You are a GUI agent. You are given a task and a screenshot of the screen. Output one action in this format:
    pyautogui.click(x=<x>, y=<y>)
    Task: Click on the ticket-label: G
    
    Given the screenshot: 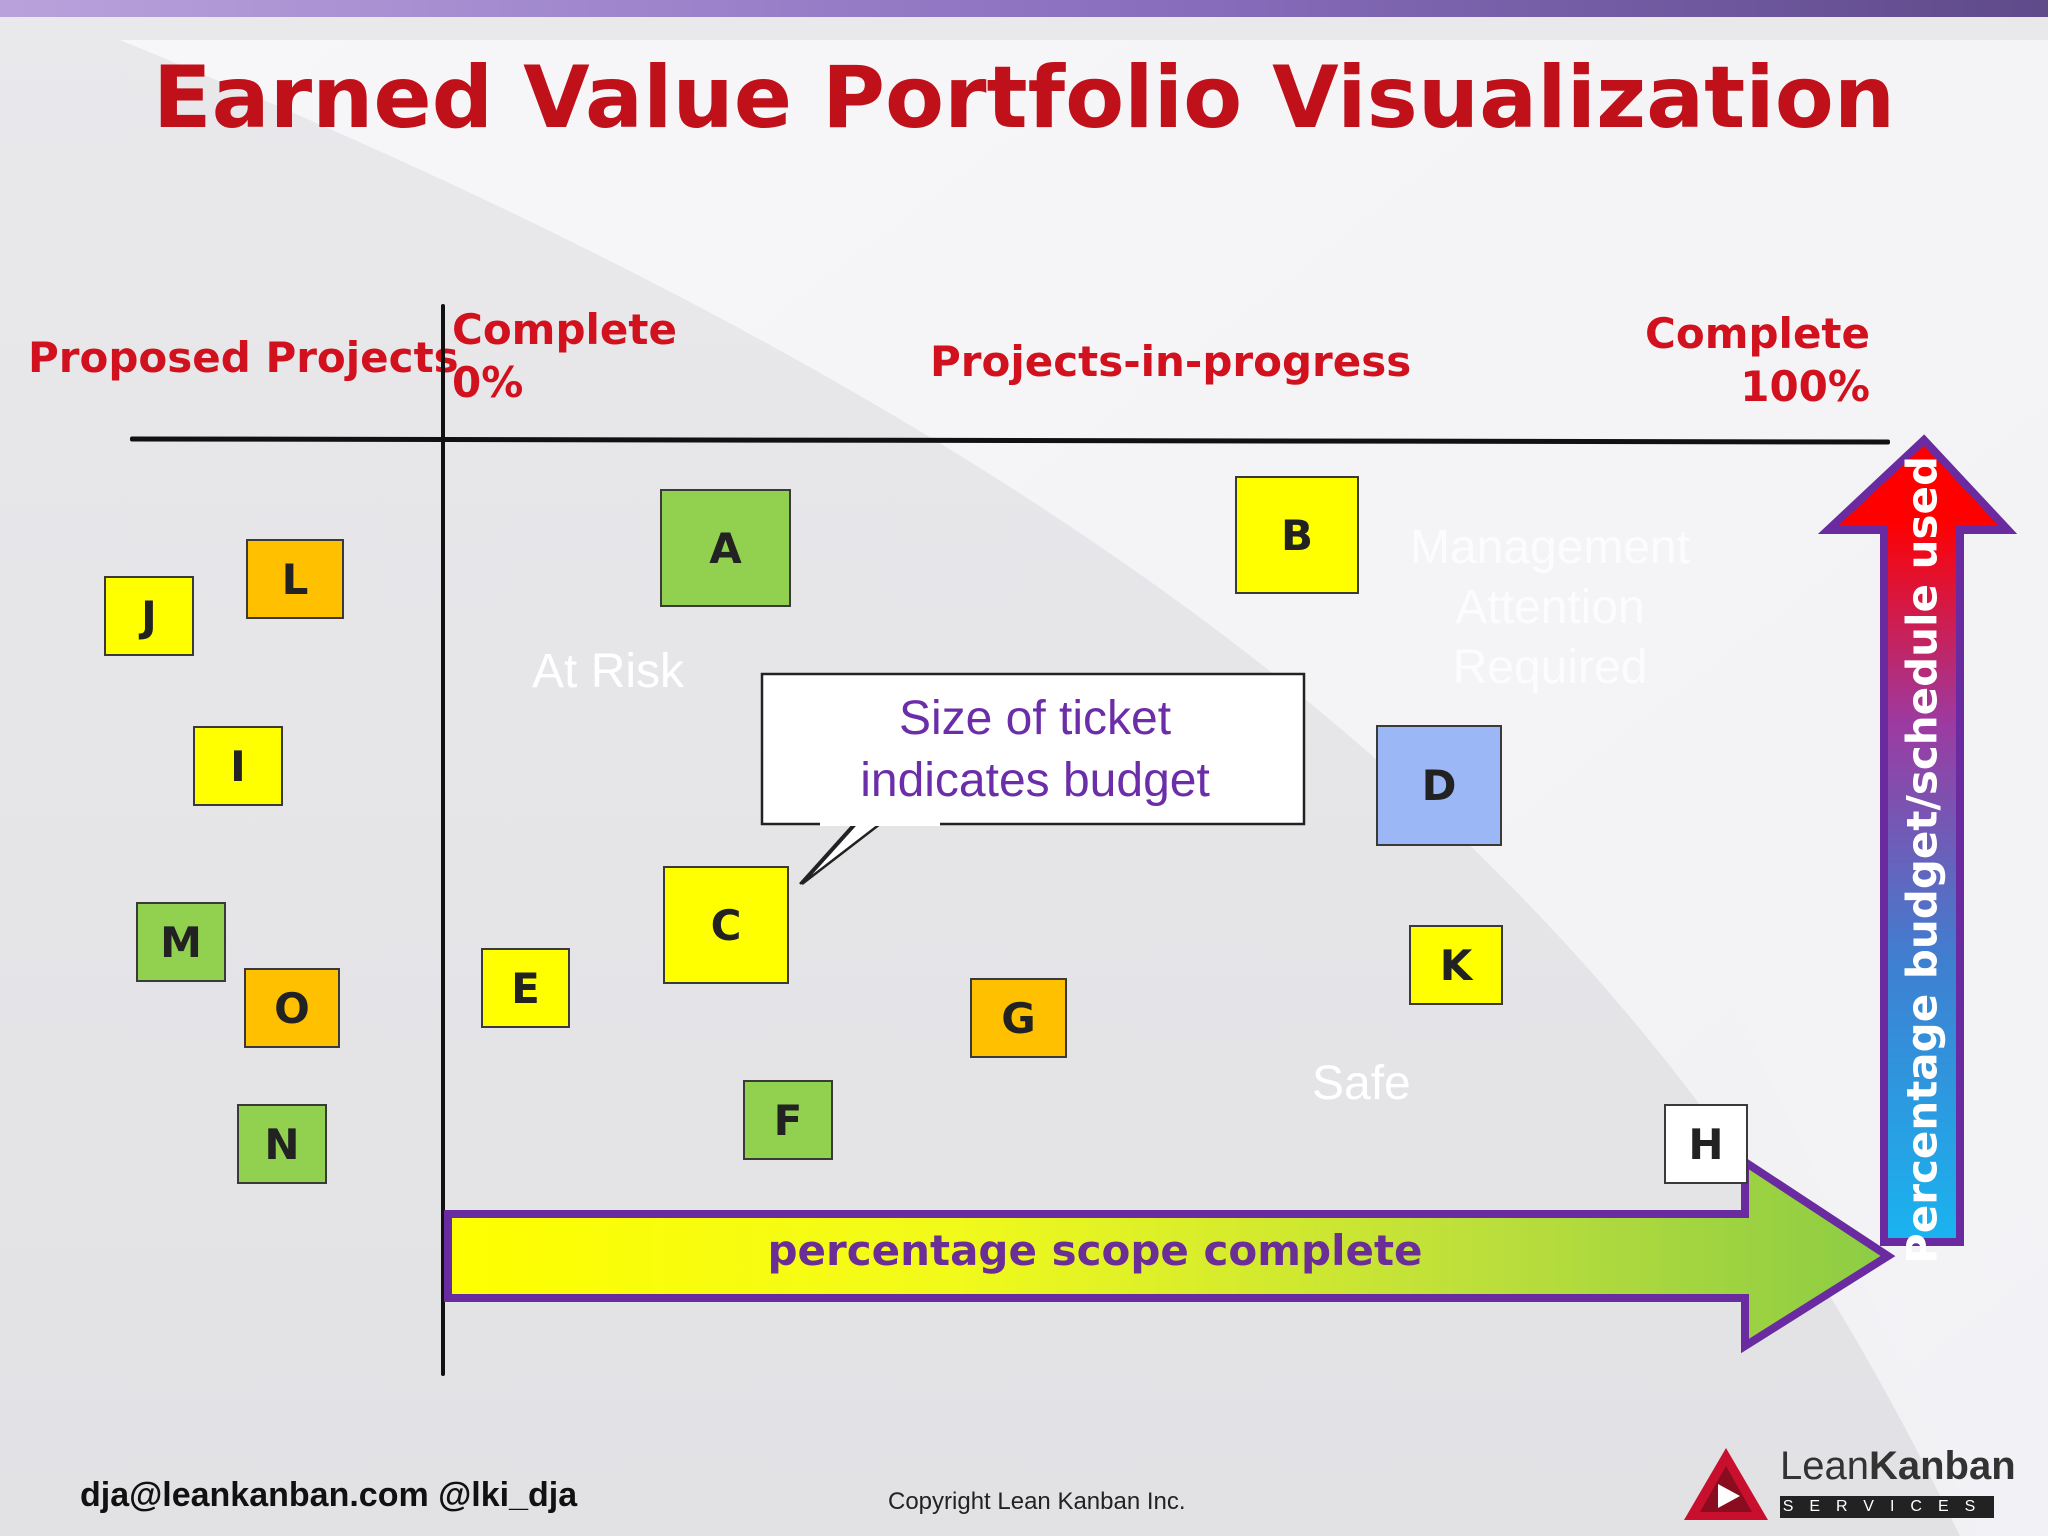 What is the action you would take?
    pyautogui.click(x=1018, y=1018)
    